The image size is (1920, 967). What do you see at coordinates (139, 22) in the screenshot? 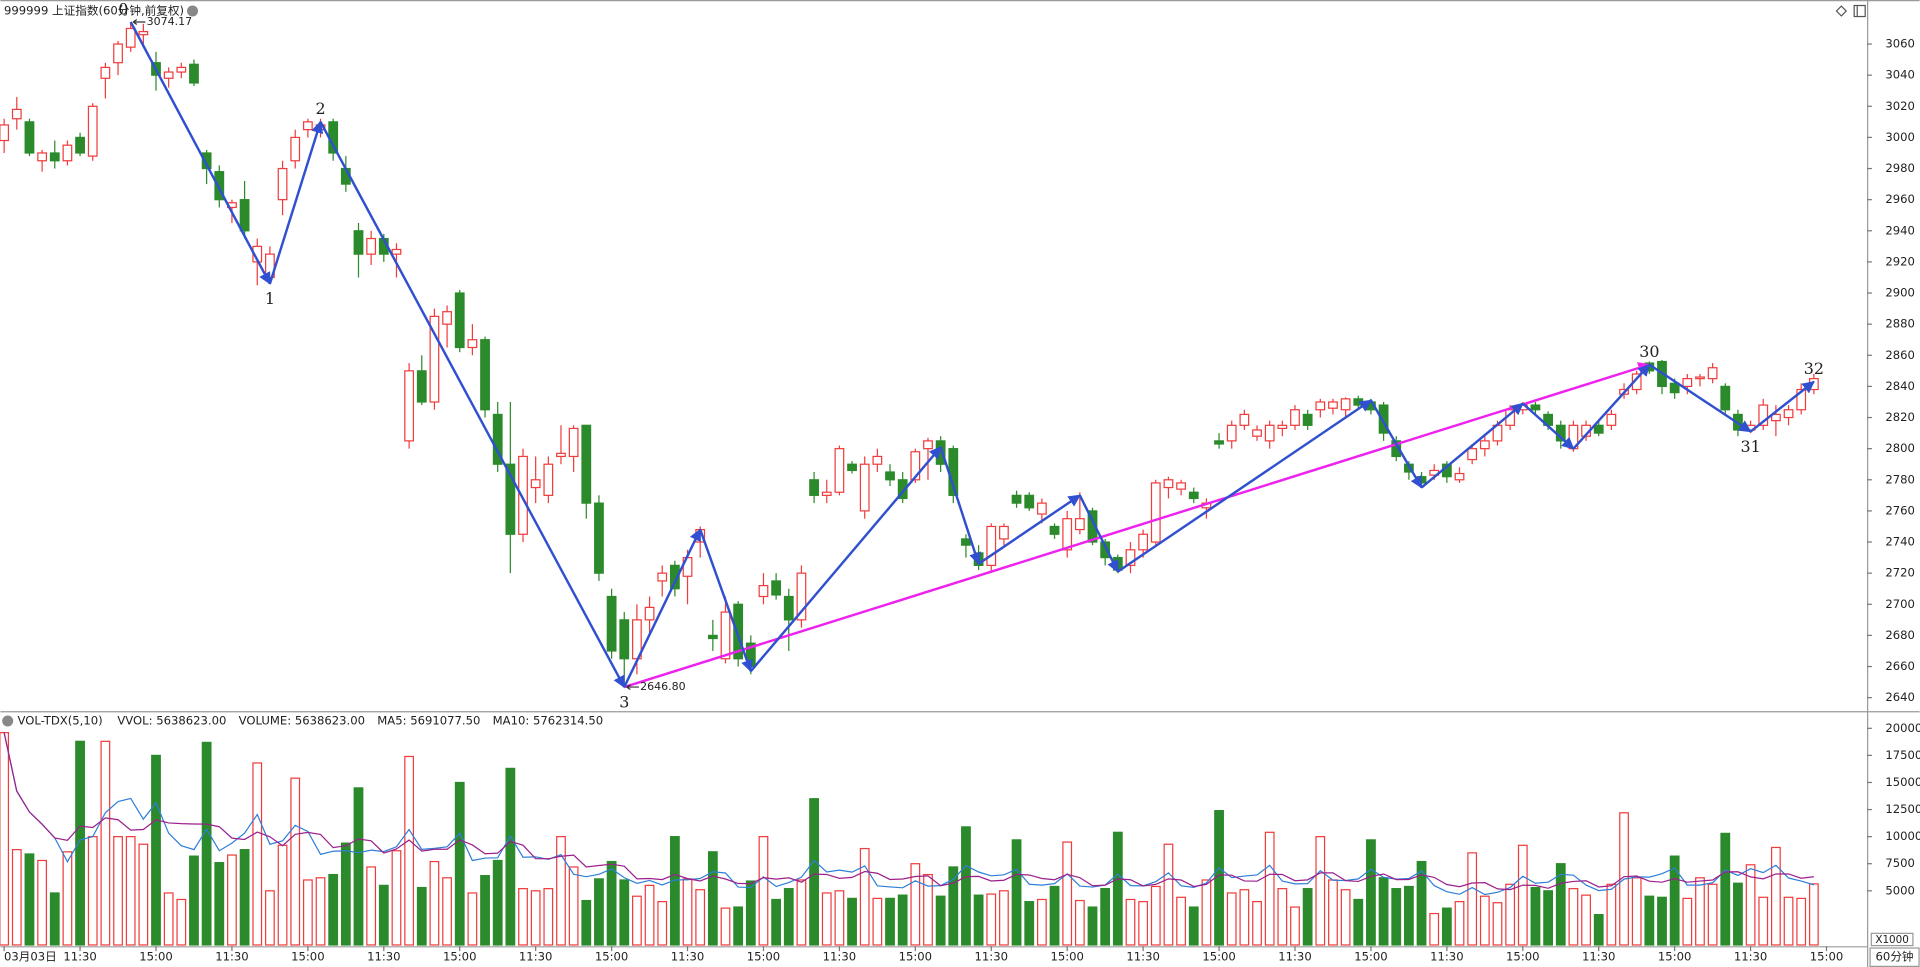
I see `extreme-pointer` at bounding box center [139, 22].